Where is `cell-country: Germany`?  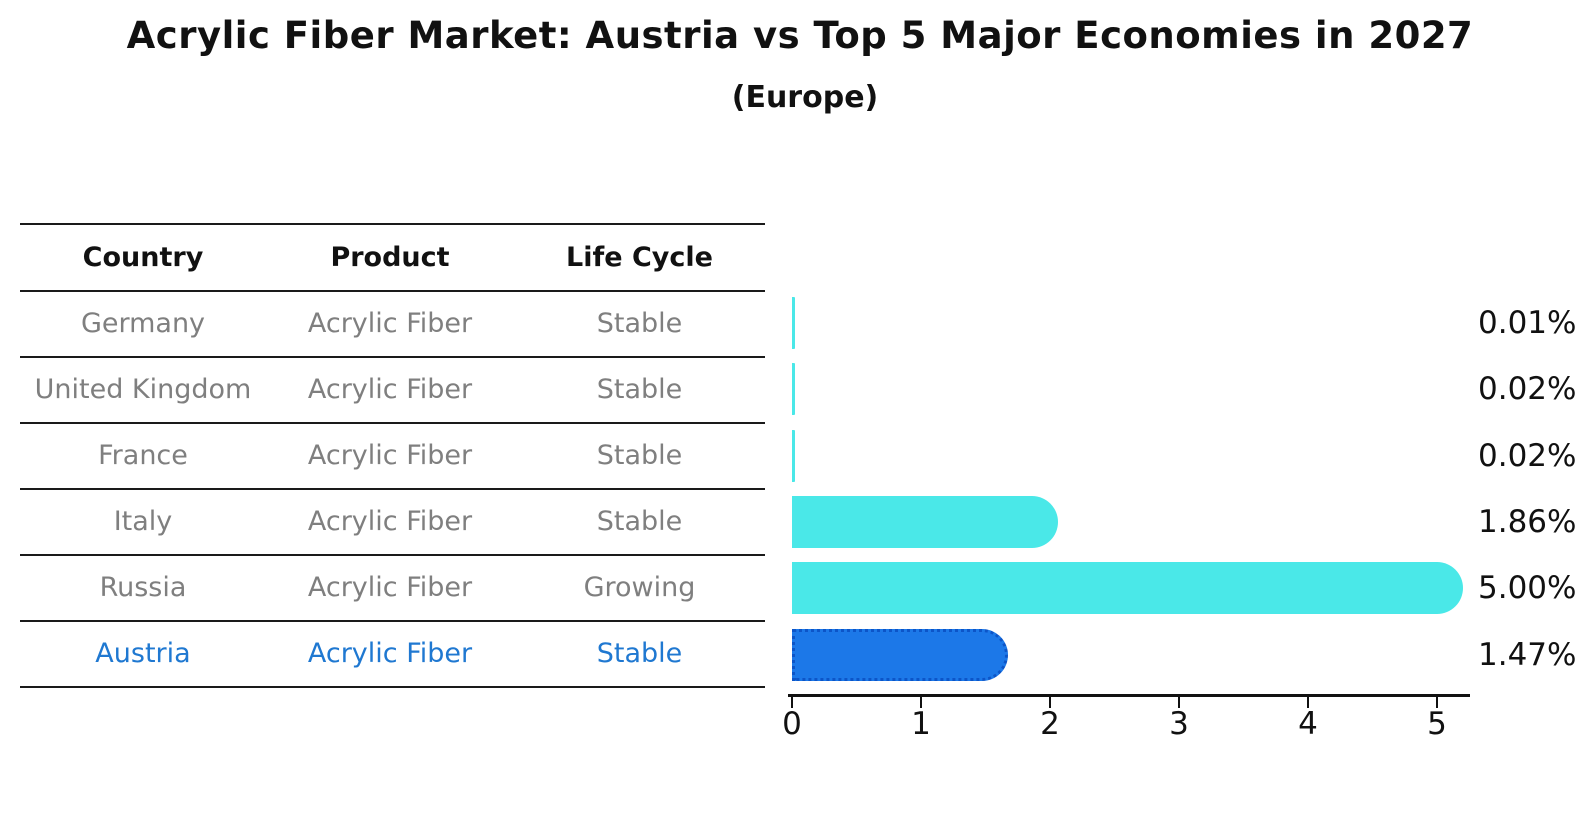
cell-country: Germany is located at coordinates (143, 323).